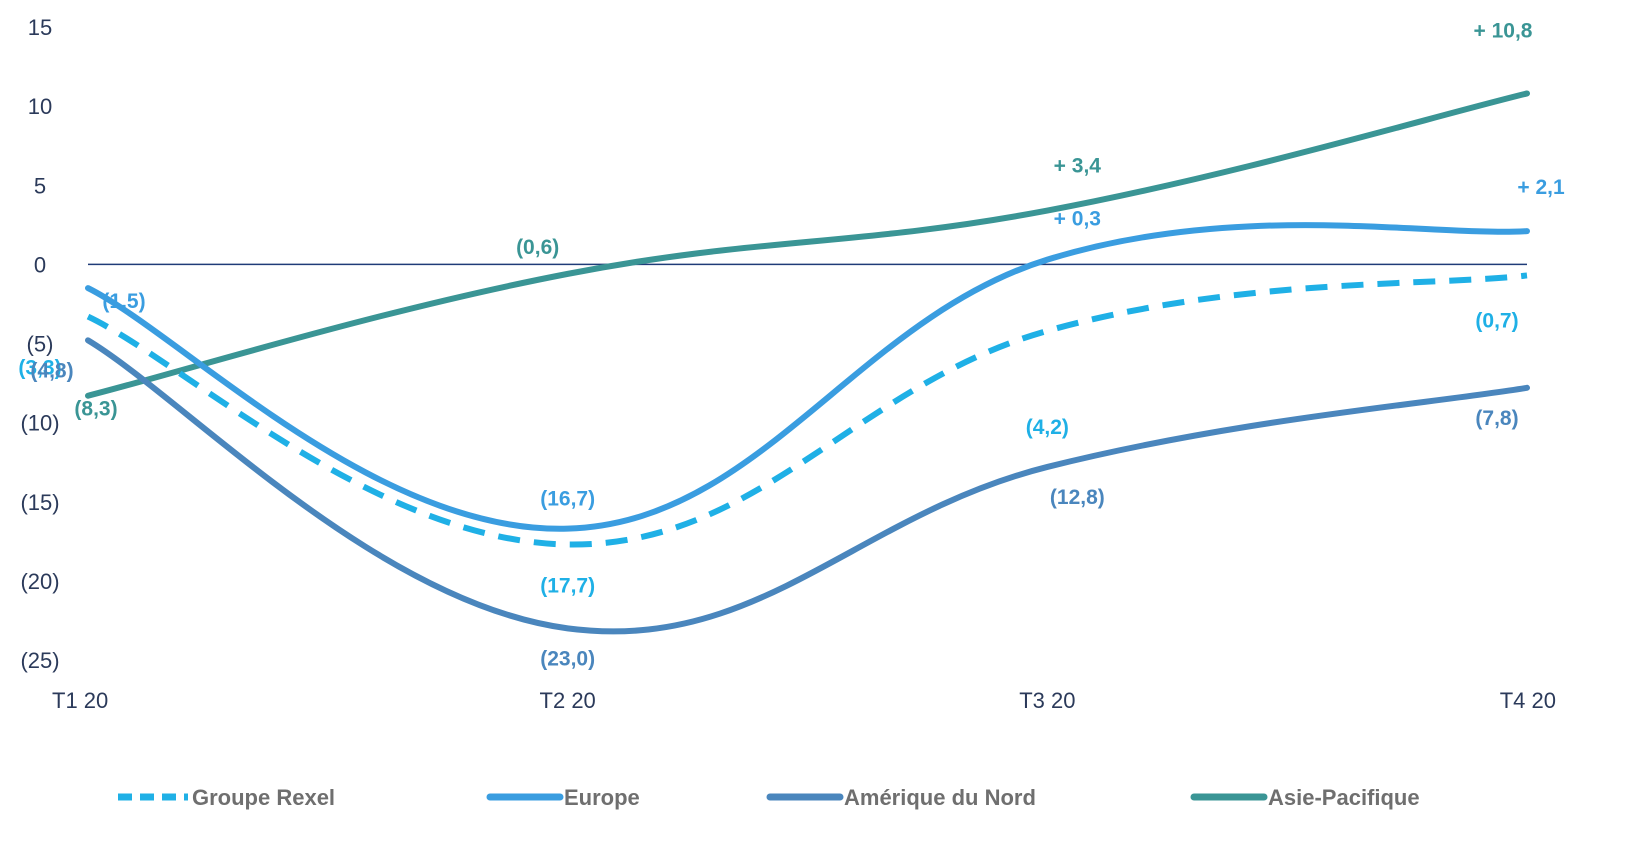 This screenshot has width=1642, height=848. What do you see at coordinates (40, 27) in the screenshot?
I see `y-tick-label: 15` at bounding box center [40, 27].